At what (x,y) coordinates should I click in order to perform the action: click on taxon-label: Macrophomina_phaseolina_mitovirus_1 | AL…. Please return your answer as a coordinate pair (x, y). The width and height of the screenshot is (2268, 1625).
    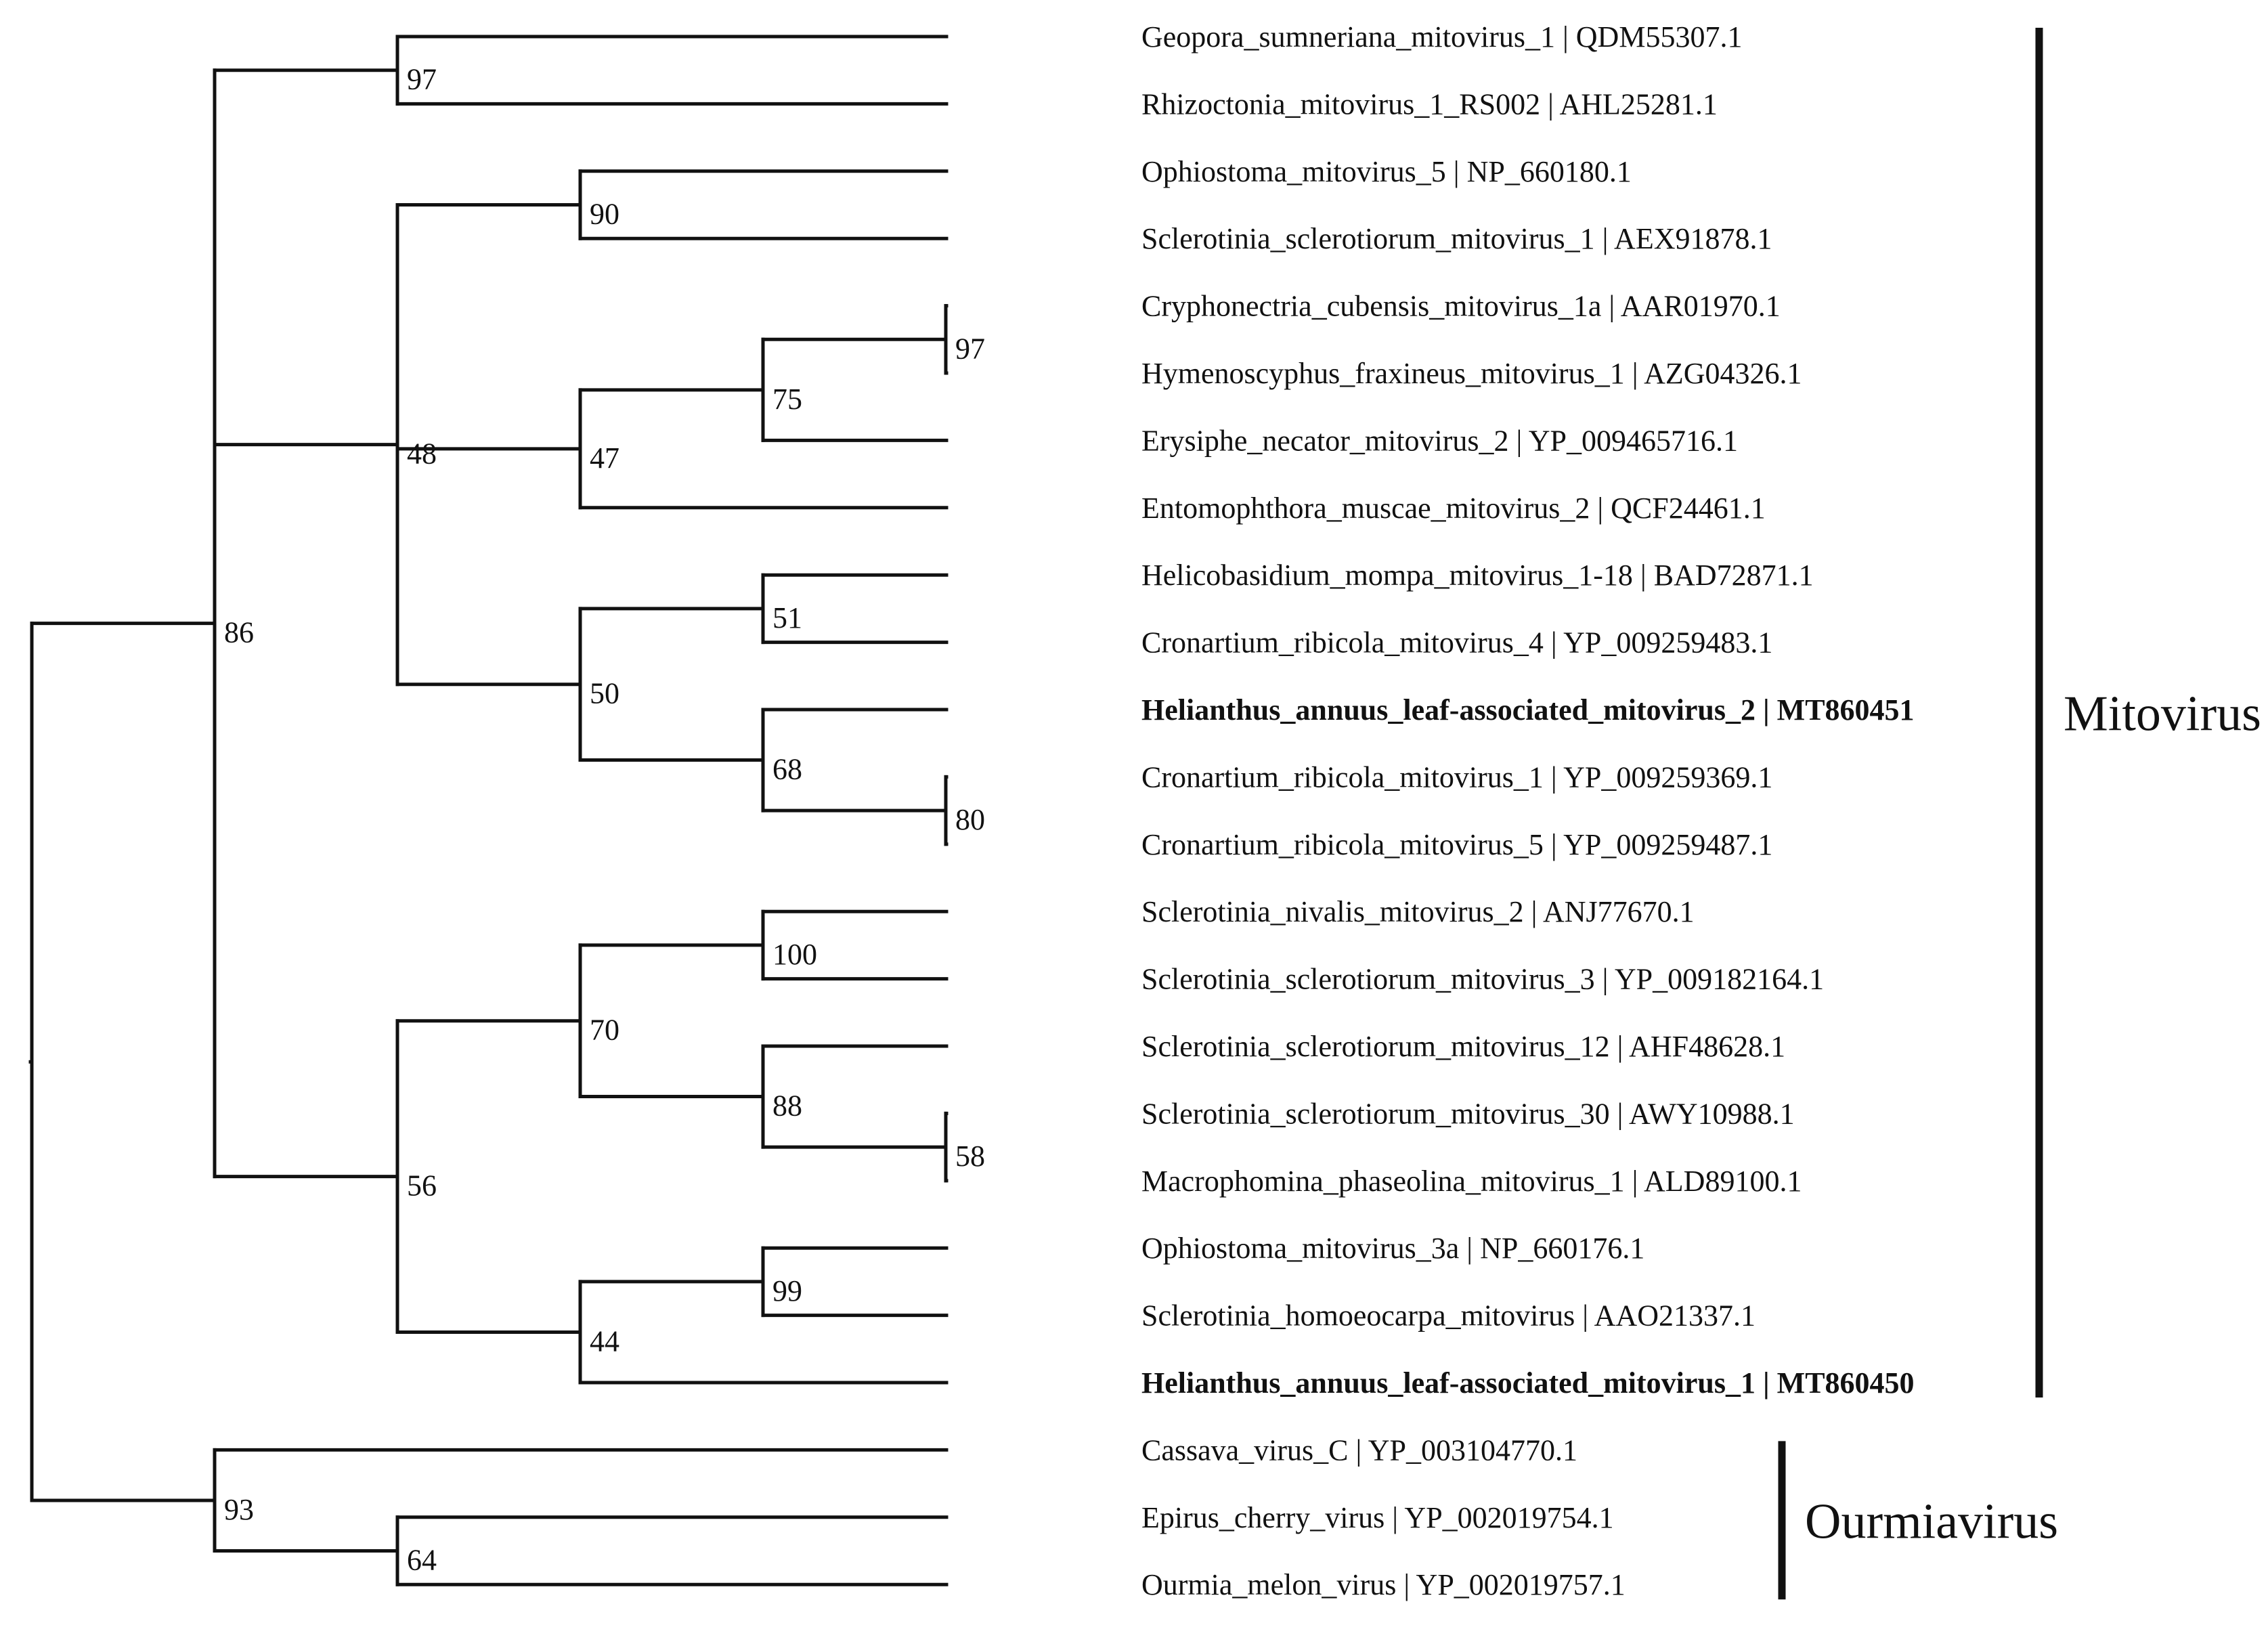
    Looking at the image, I should click on (1472, 1181).